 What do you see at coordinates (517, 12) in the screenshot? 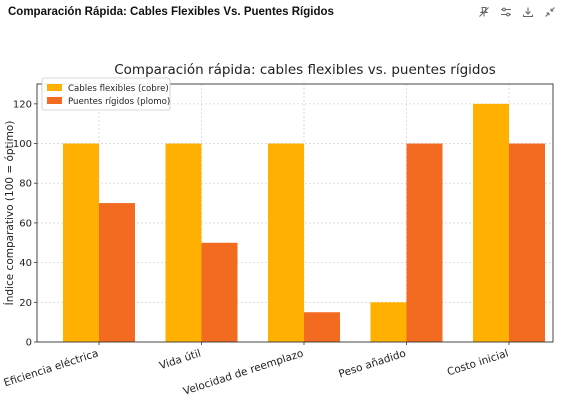
I see `chart-toolbar` at bounding box center [517, 12].